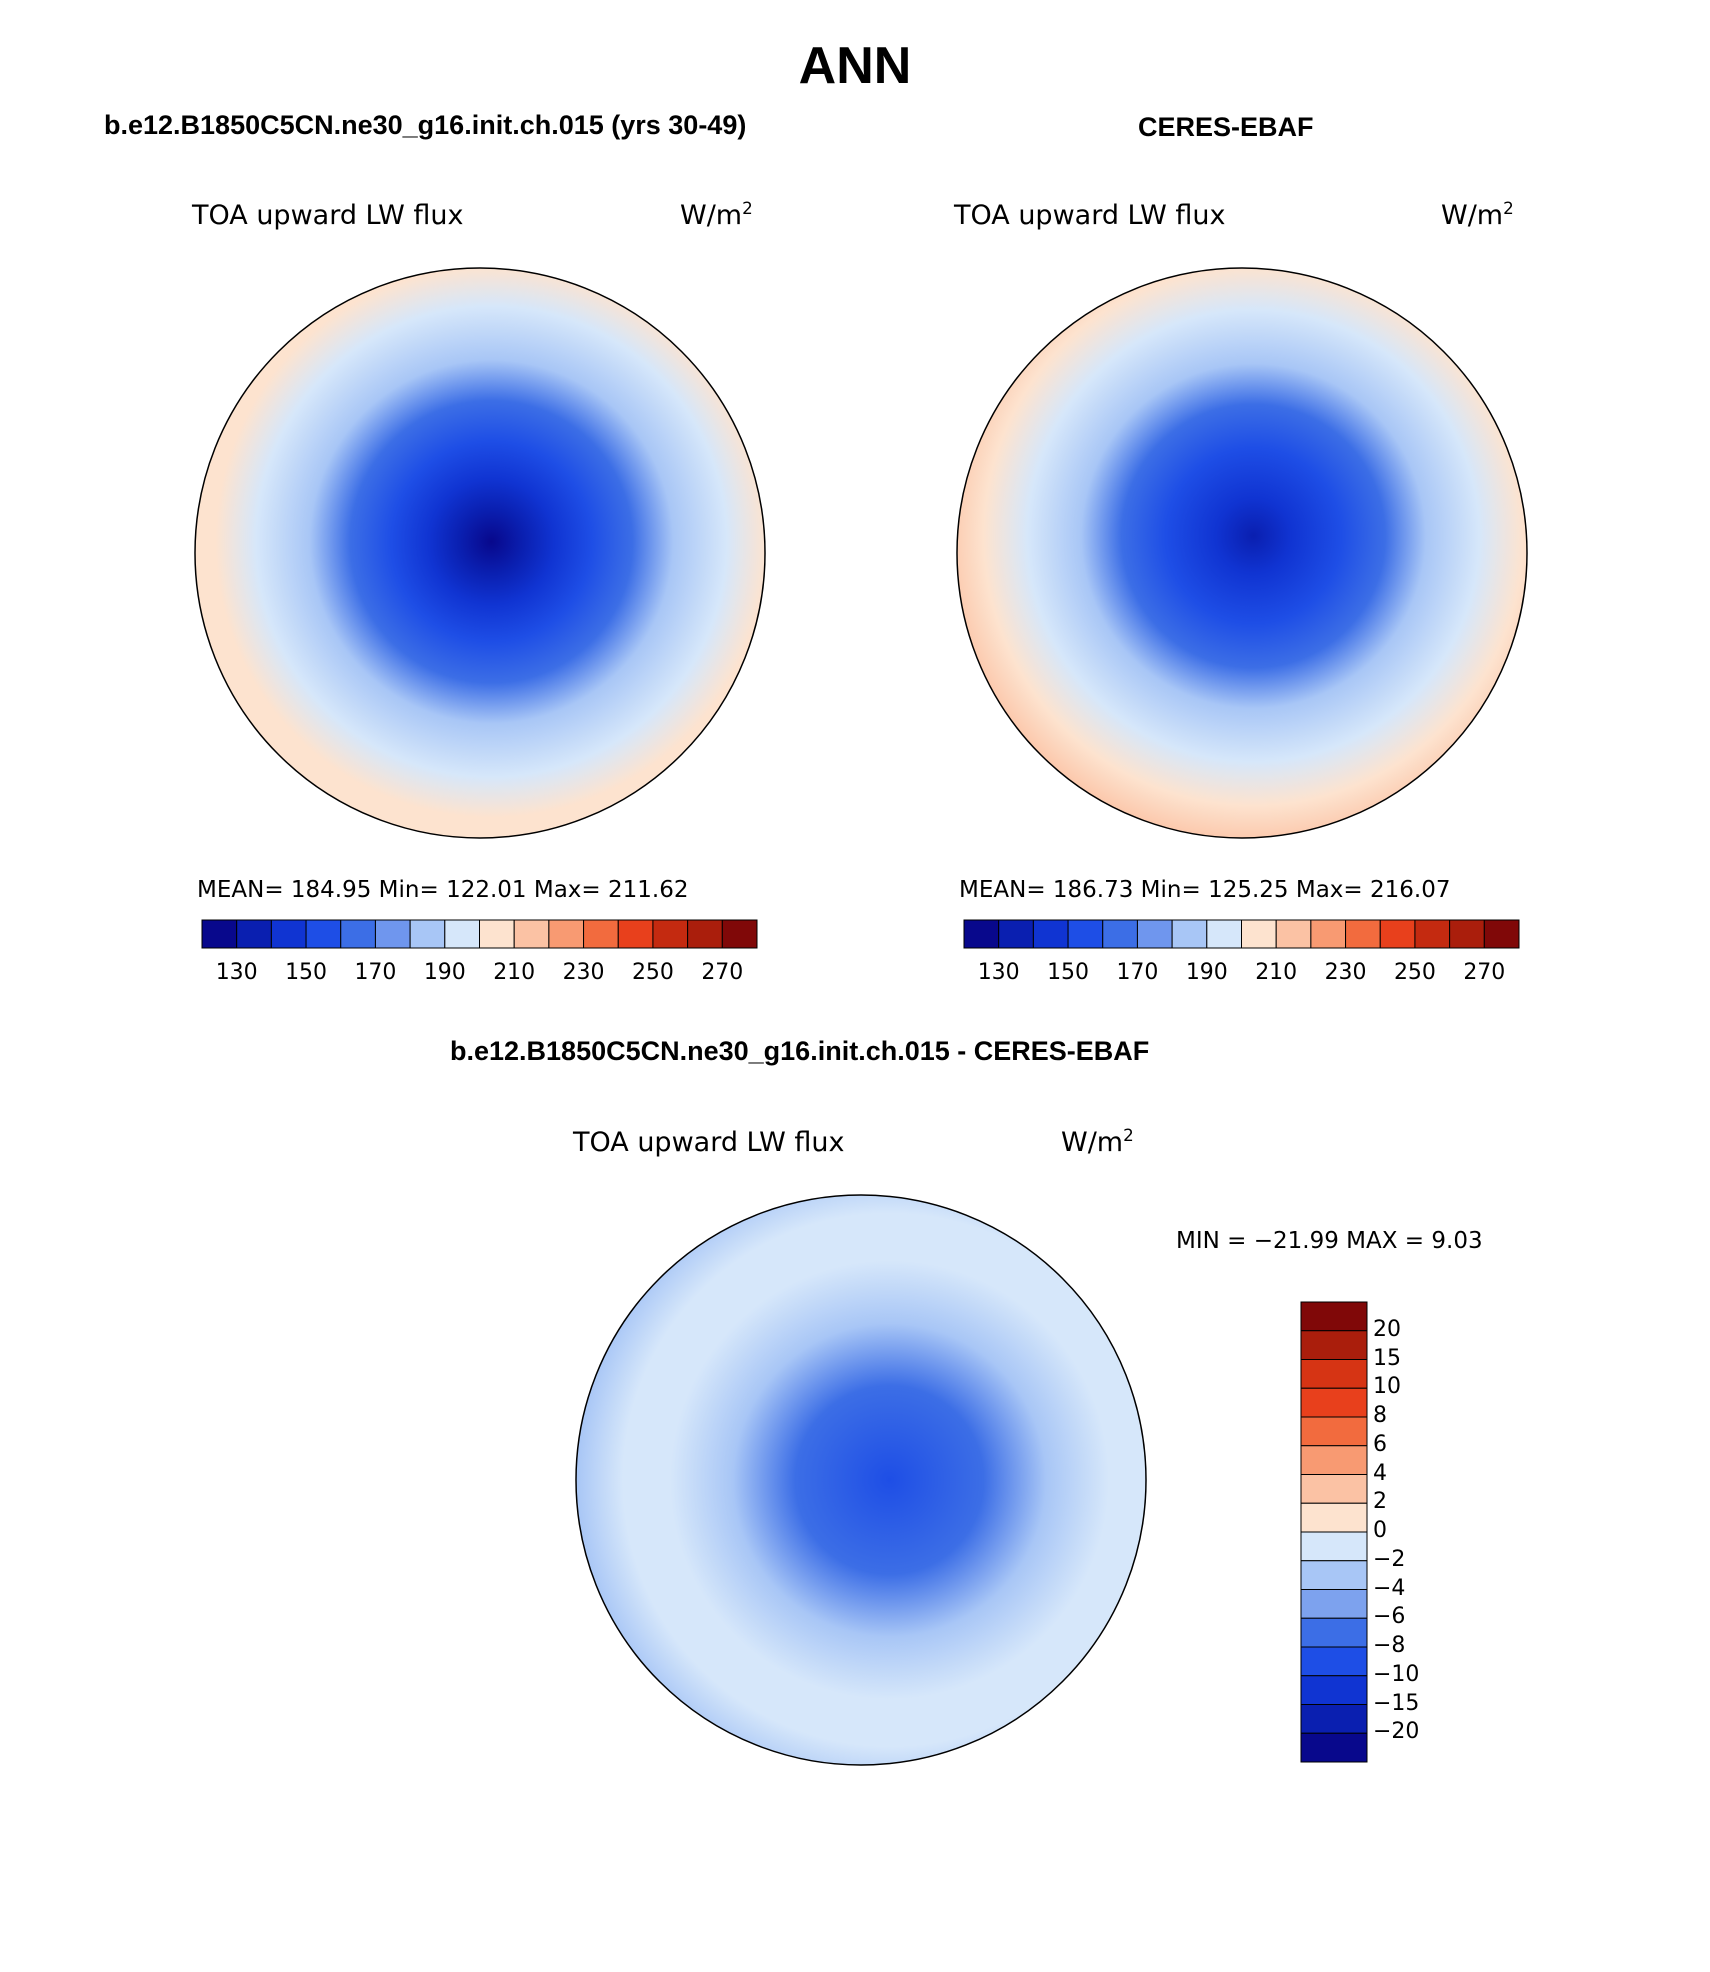 Image resolution: width=1710 pixels, height=1972 pixels. What do you see at coordinates (444, 972) in the screenshot?
I see `model-colorbar-tick-label: 190` at bounding box center [444, 972].